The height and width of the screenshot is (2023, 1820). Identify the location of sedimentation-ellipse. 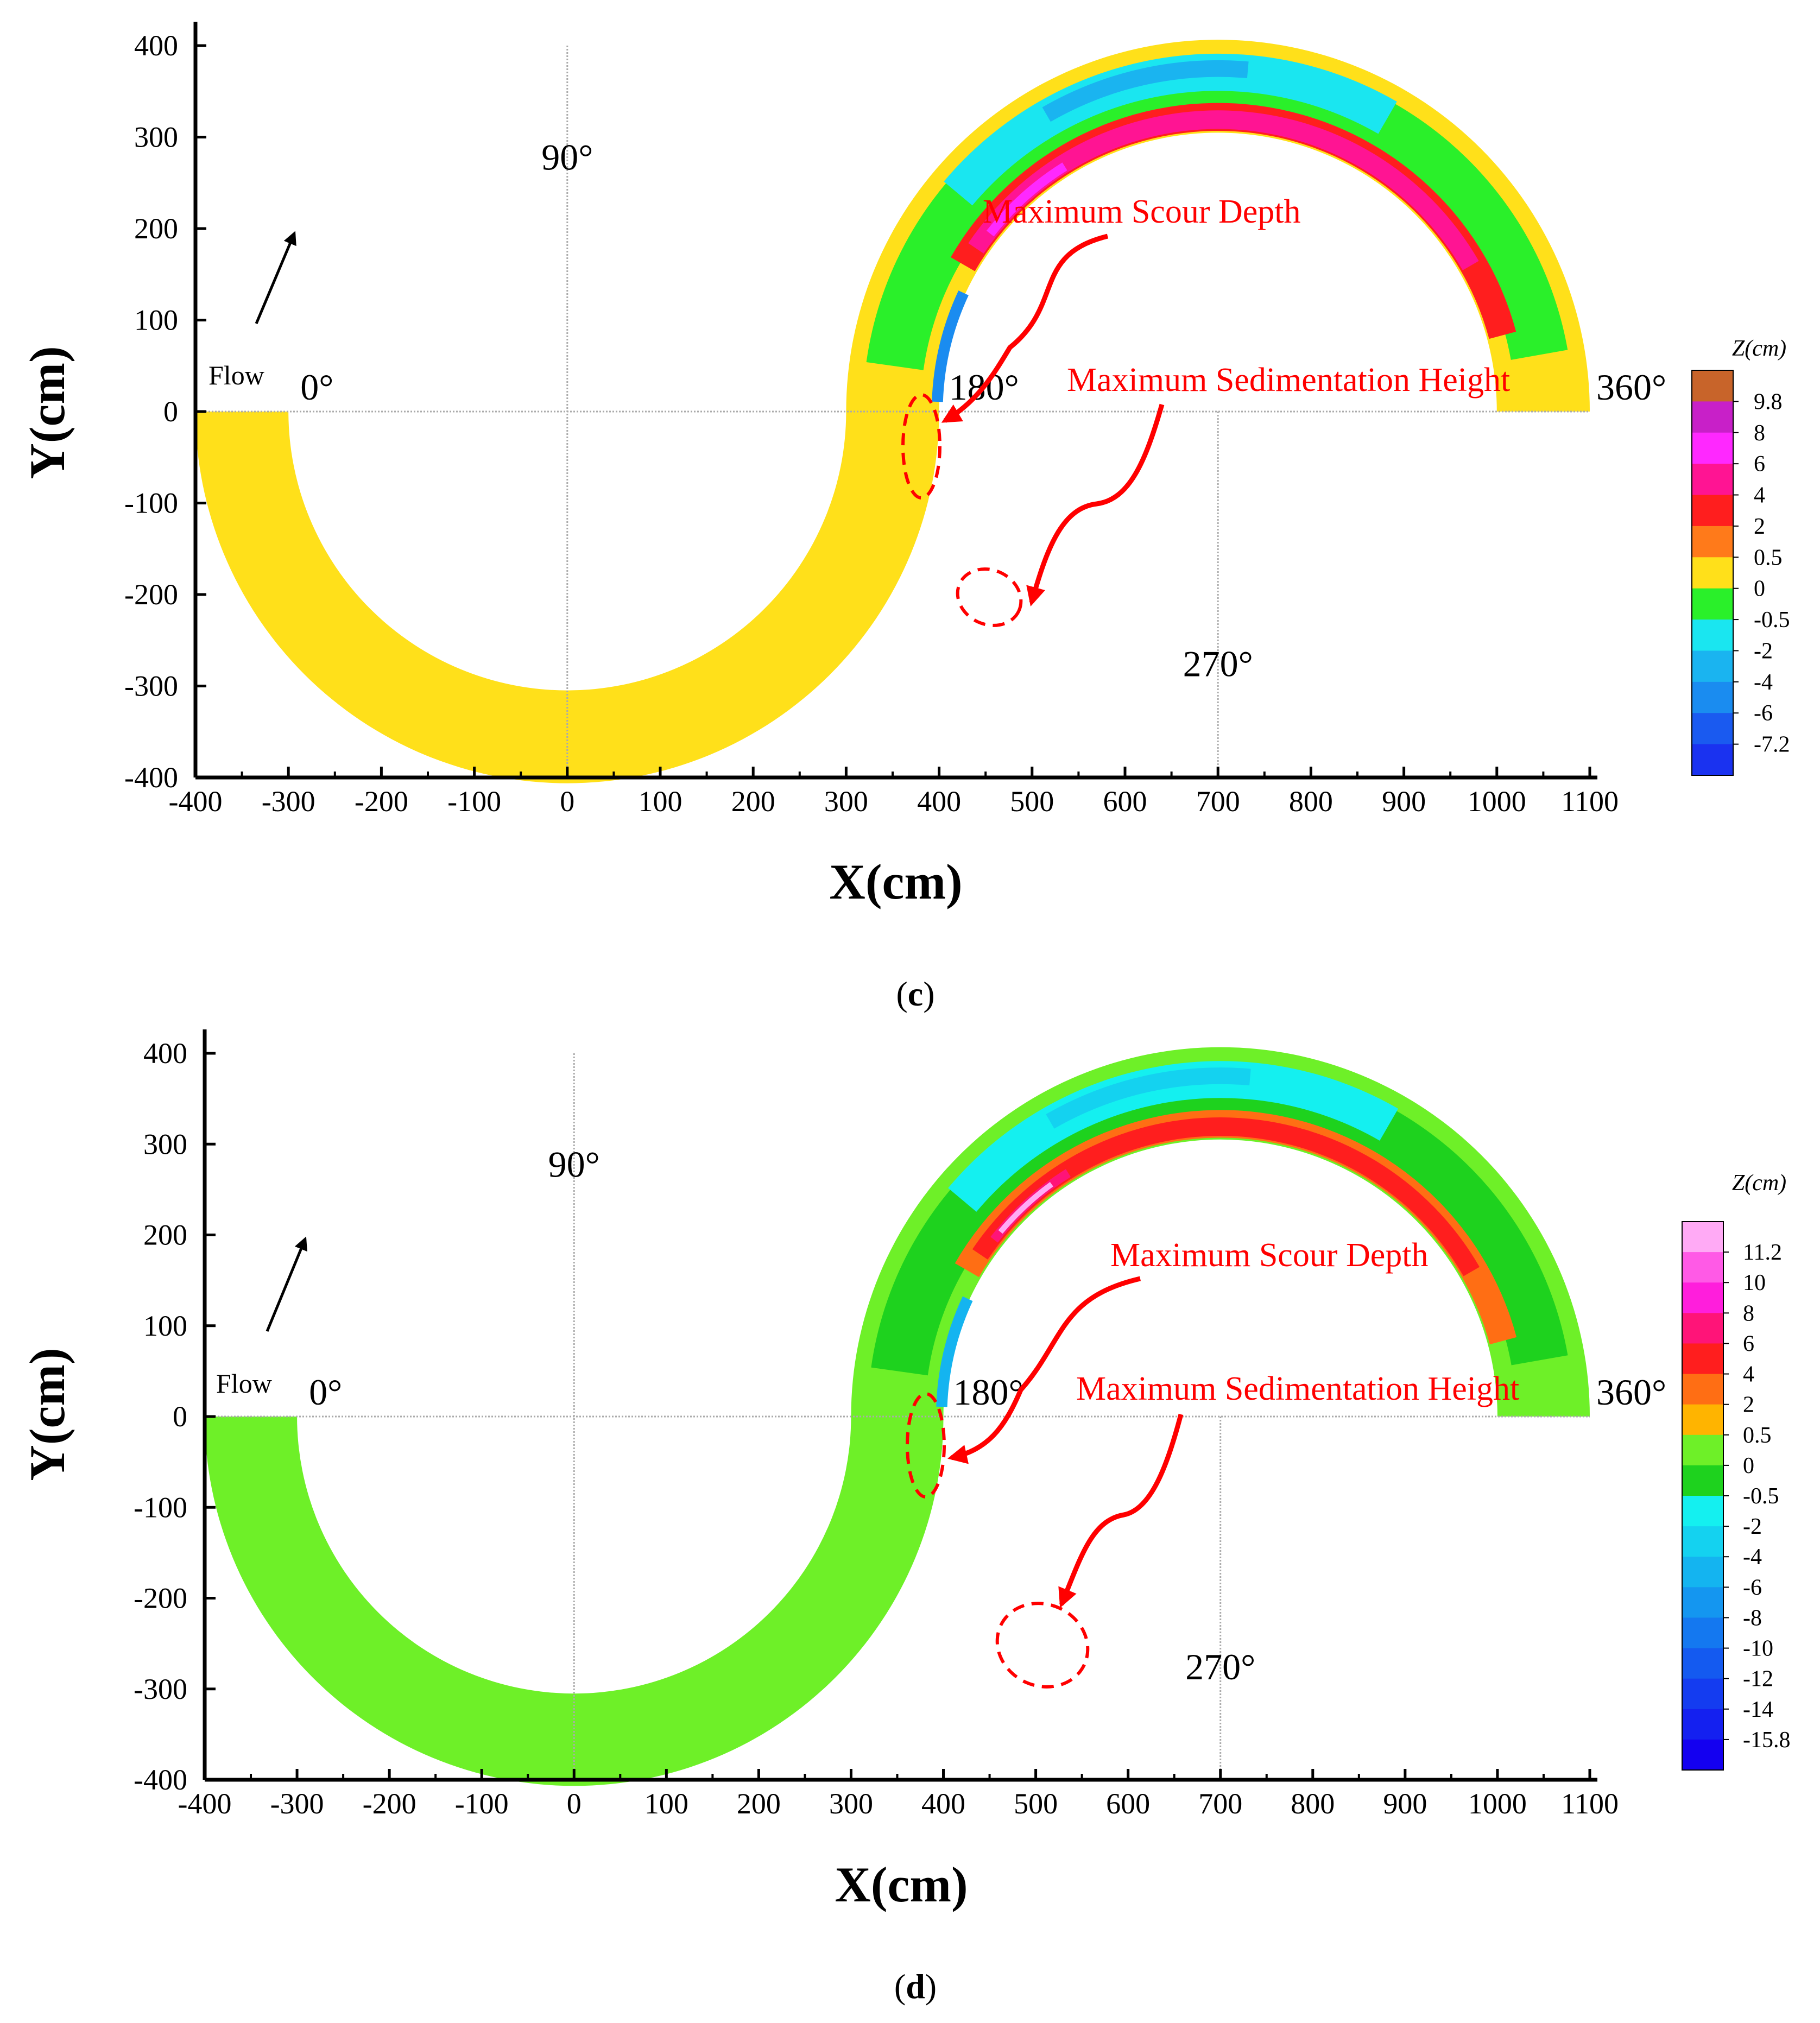
(989, 597).